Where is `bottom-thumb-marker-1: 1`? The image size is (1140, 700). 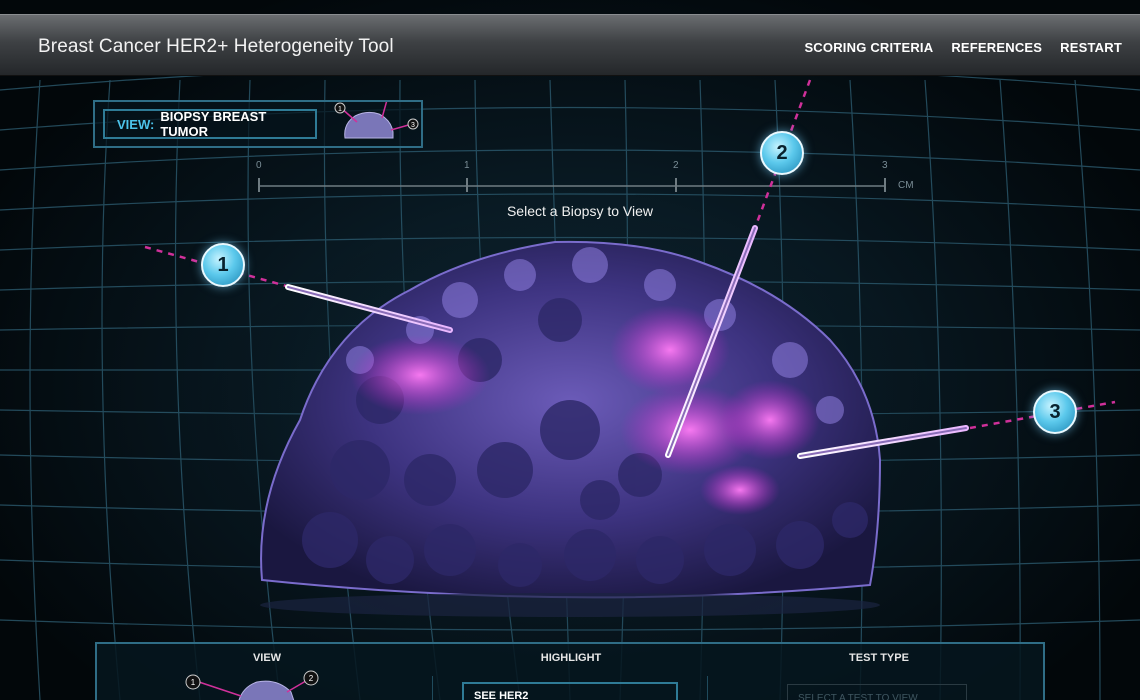 bottom-thumb-marker-1: 1 is located at coordinates (193, 682).